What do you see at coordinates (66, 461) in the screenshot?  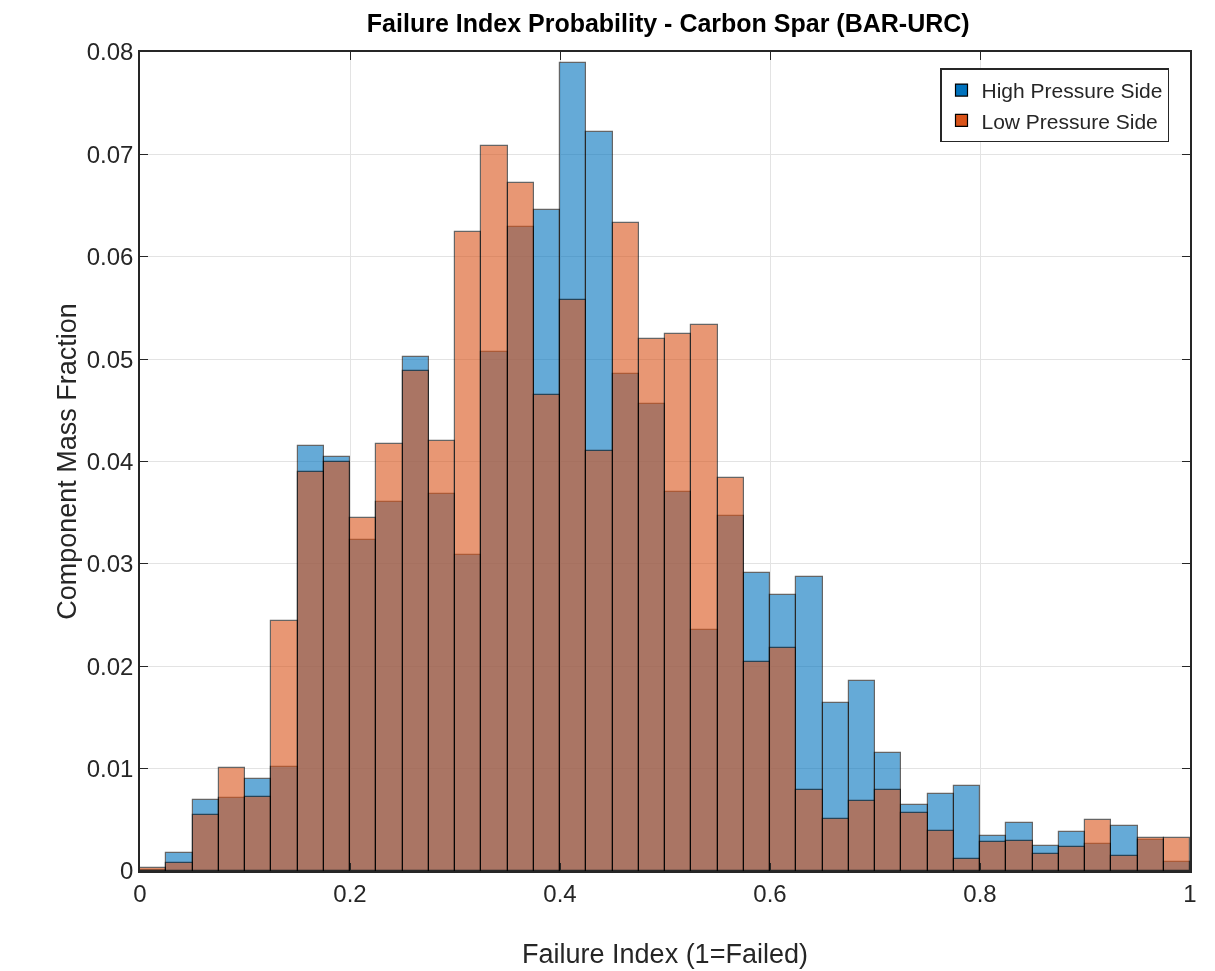 I see `y-axis-title: Component Mass Fraction` at bounding box center [66, 461].